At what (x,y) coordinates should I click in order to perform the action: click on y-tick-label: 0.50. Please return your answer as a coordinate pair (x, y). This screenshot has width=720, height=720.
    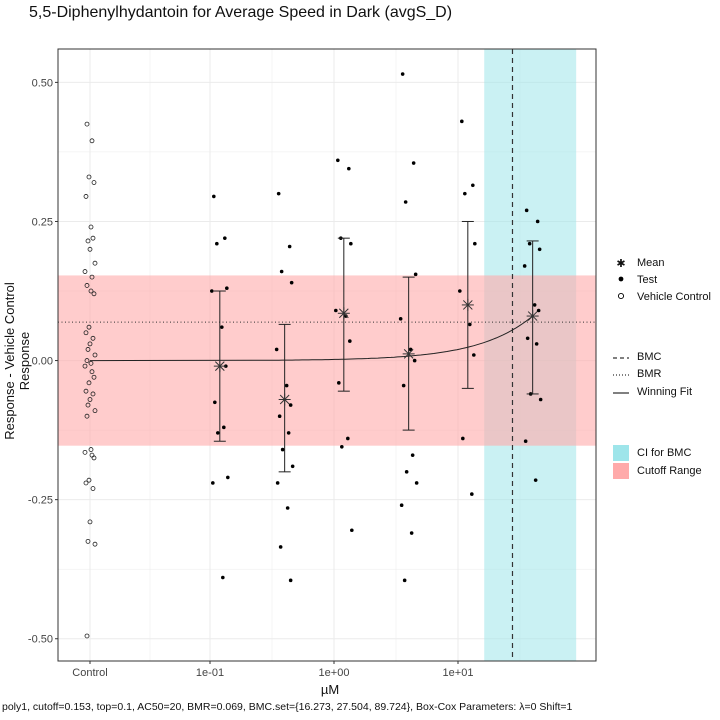
    Looking at the image, I should click on (42, 83).